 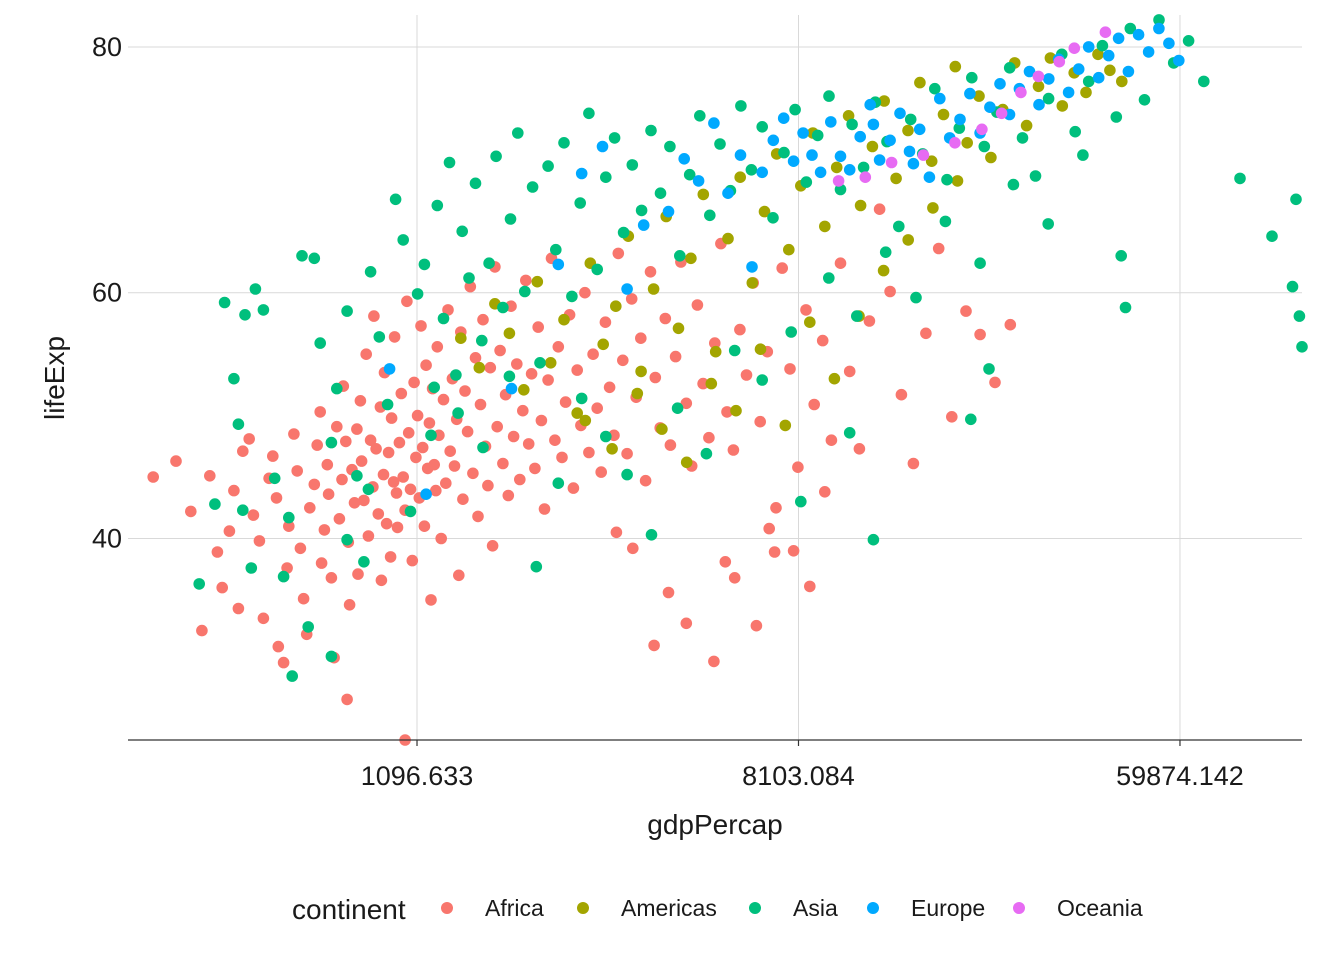 I want to click on x-tick-labels: 1096.633 8103.084 59874.142, so click(x=802, y=765).